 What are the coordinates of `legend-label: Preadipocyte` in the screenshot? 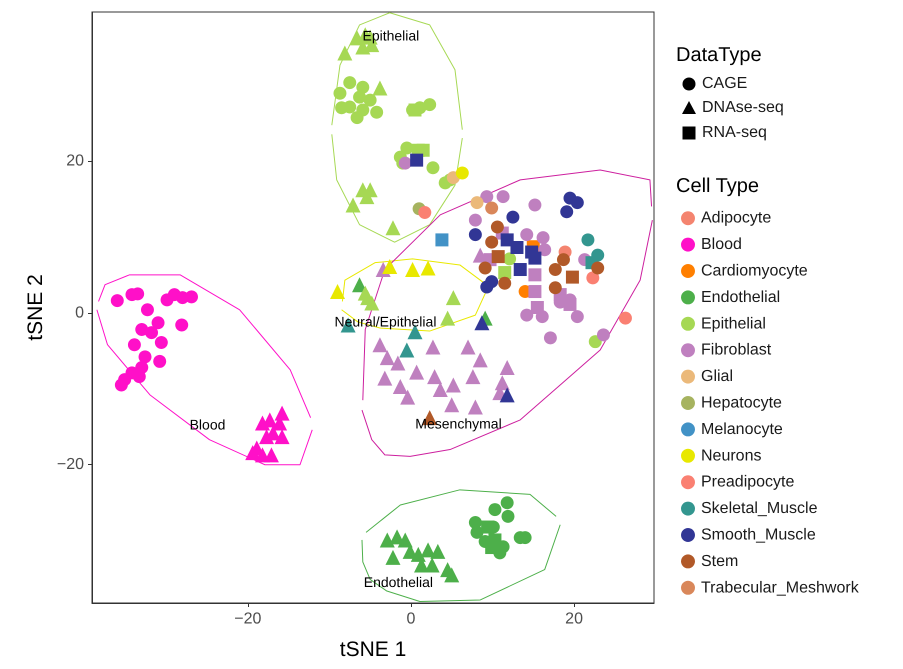 It's located at (747, 482).